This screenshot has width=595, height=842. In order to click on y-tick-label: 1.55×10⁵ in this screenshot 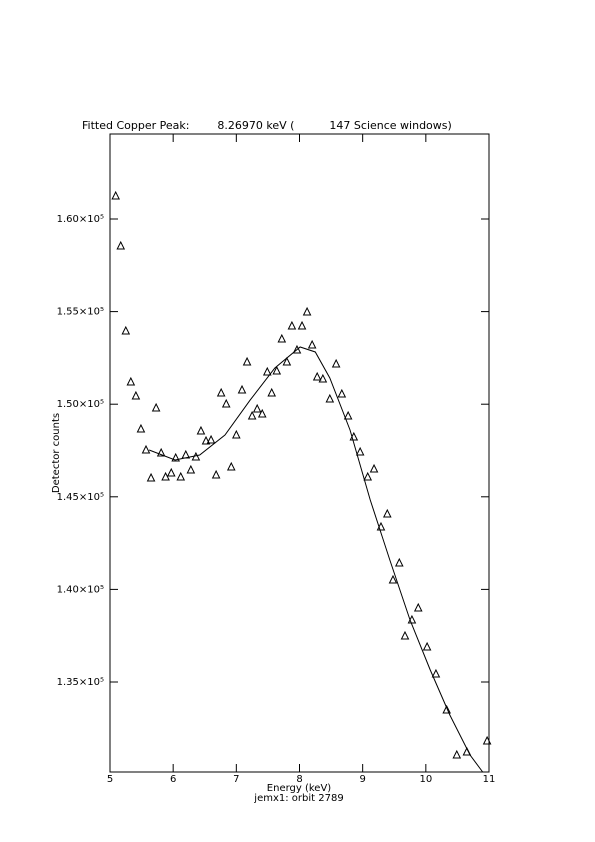, I will do `click(80, 312)`.